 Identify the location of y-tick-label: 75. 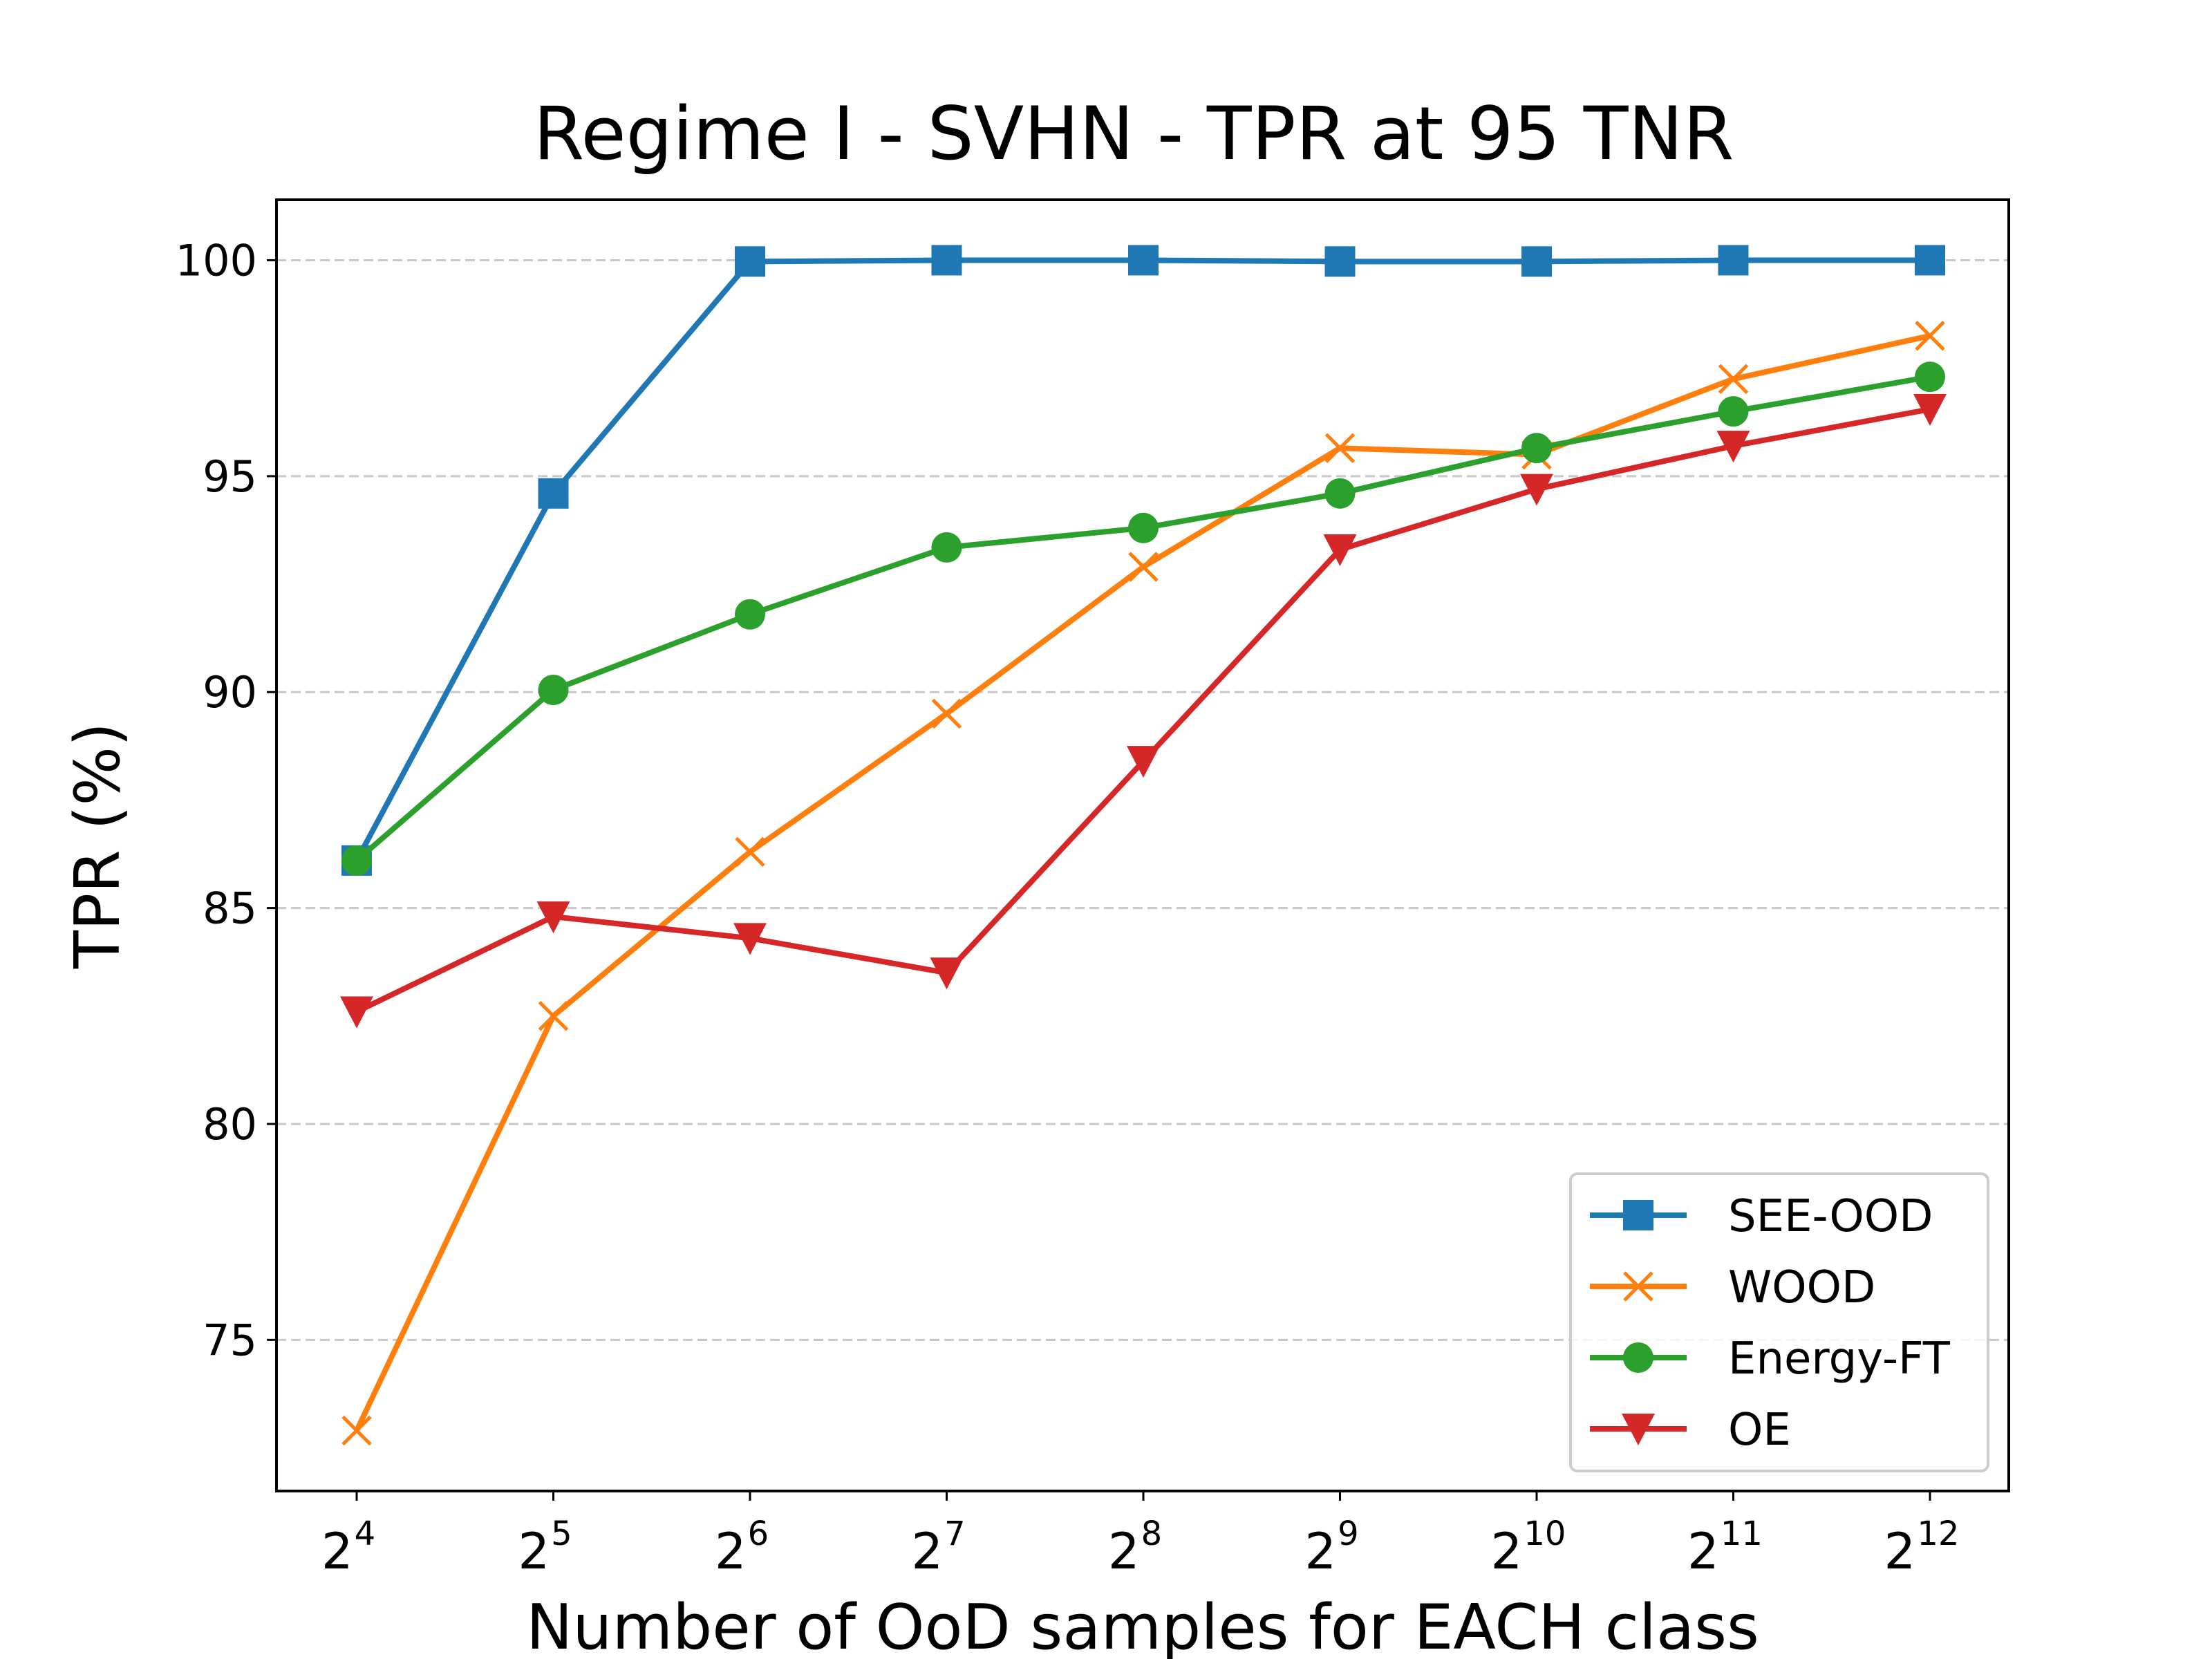
(230, 1340).